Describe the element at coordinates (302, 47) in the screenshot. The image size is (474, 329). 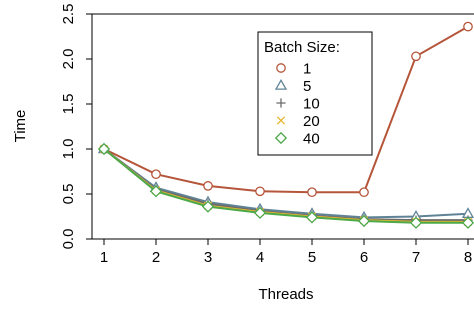
I see `legend-title: Batch Size:` at that location.